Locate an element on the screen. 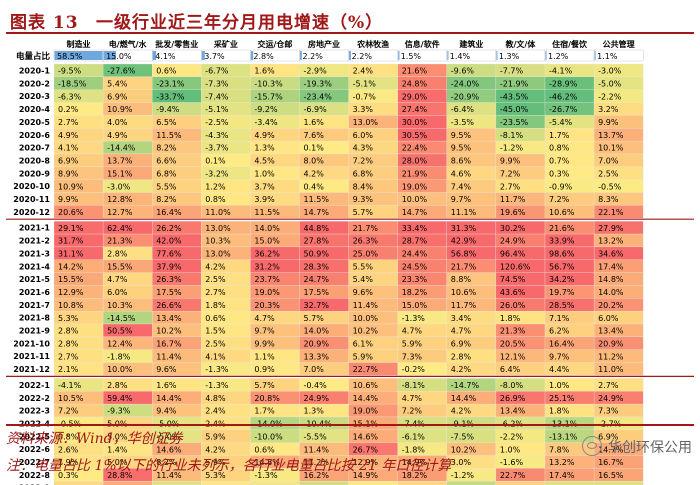 The width and height of the screenshot is (700, 485). cell-value: 9.4% is located at coordinates (166, 411).